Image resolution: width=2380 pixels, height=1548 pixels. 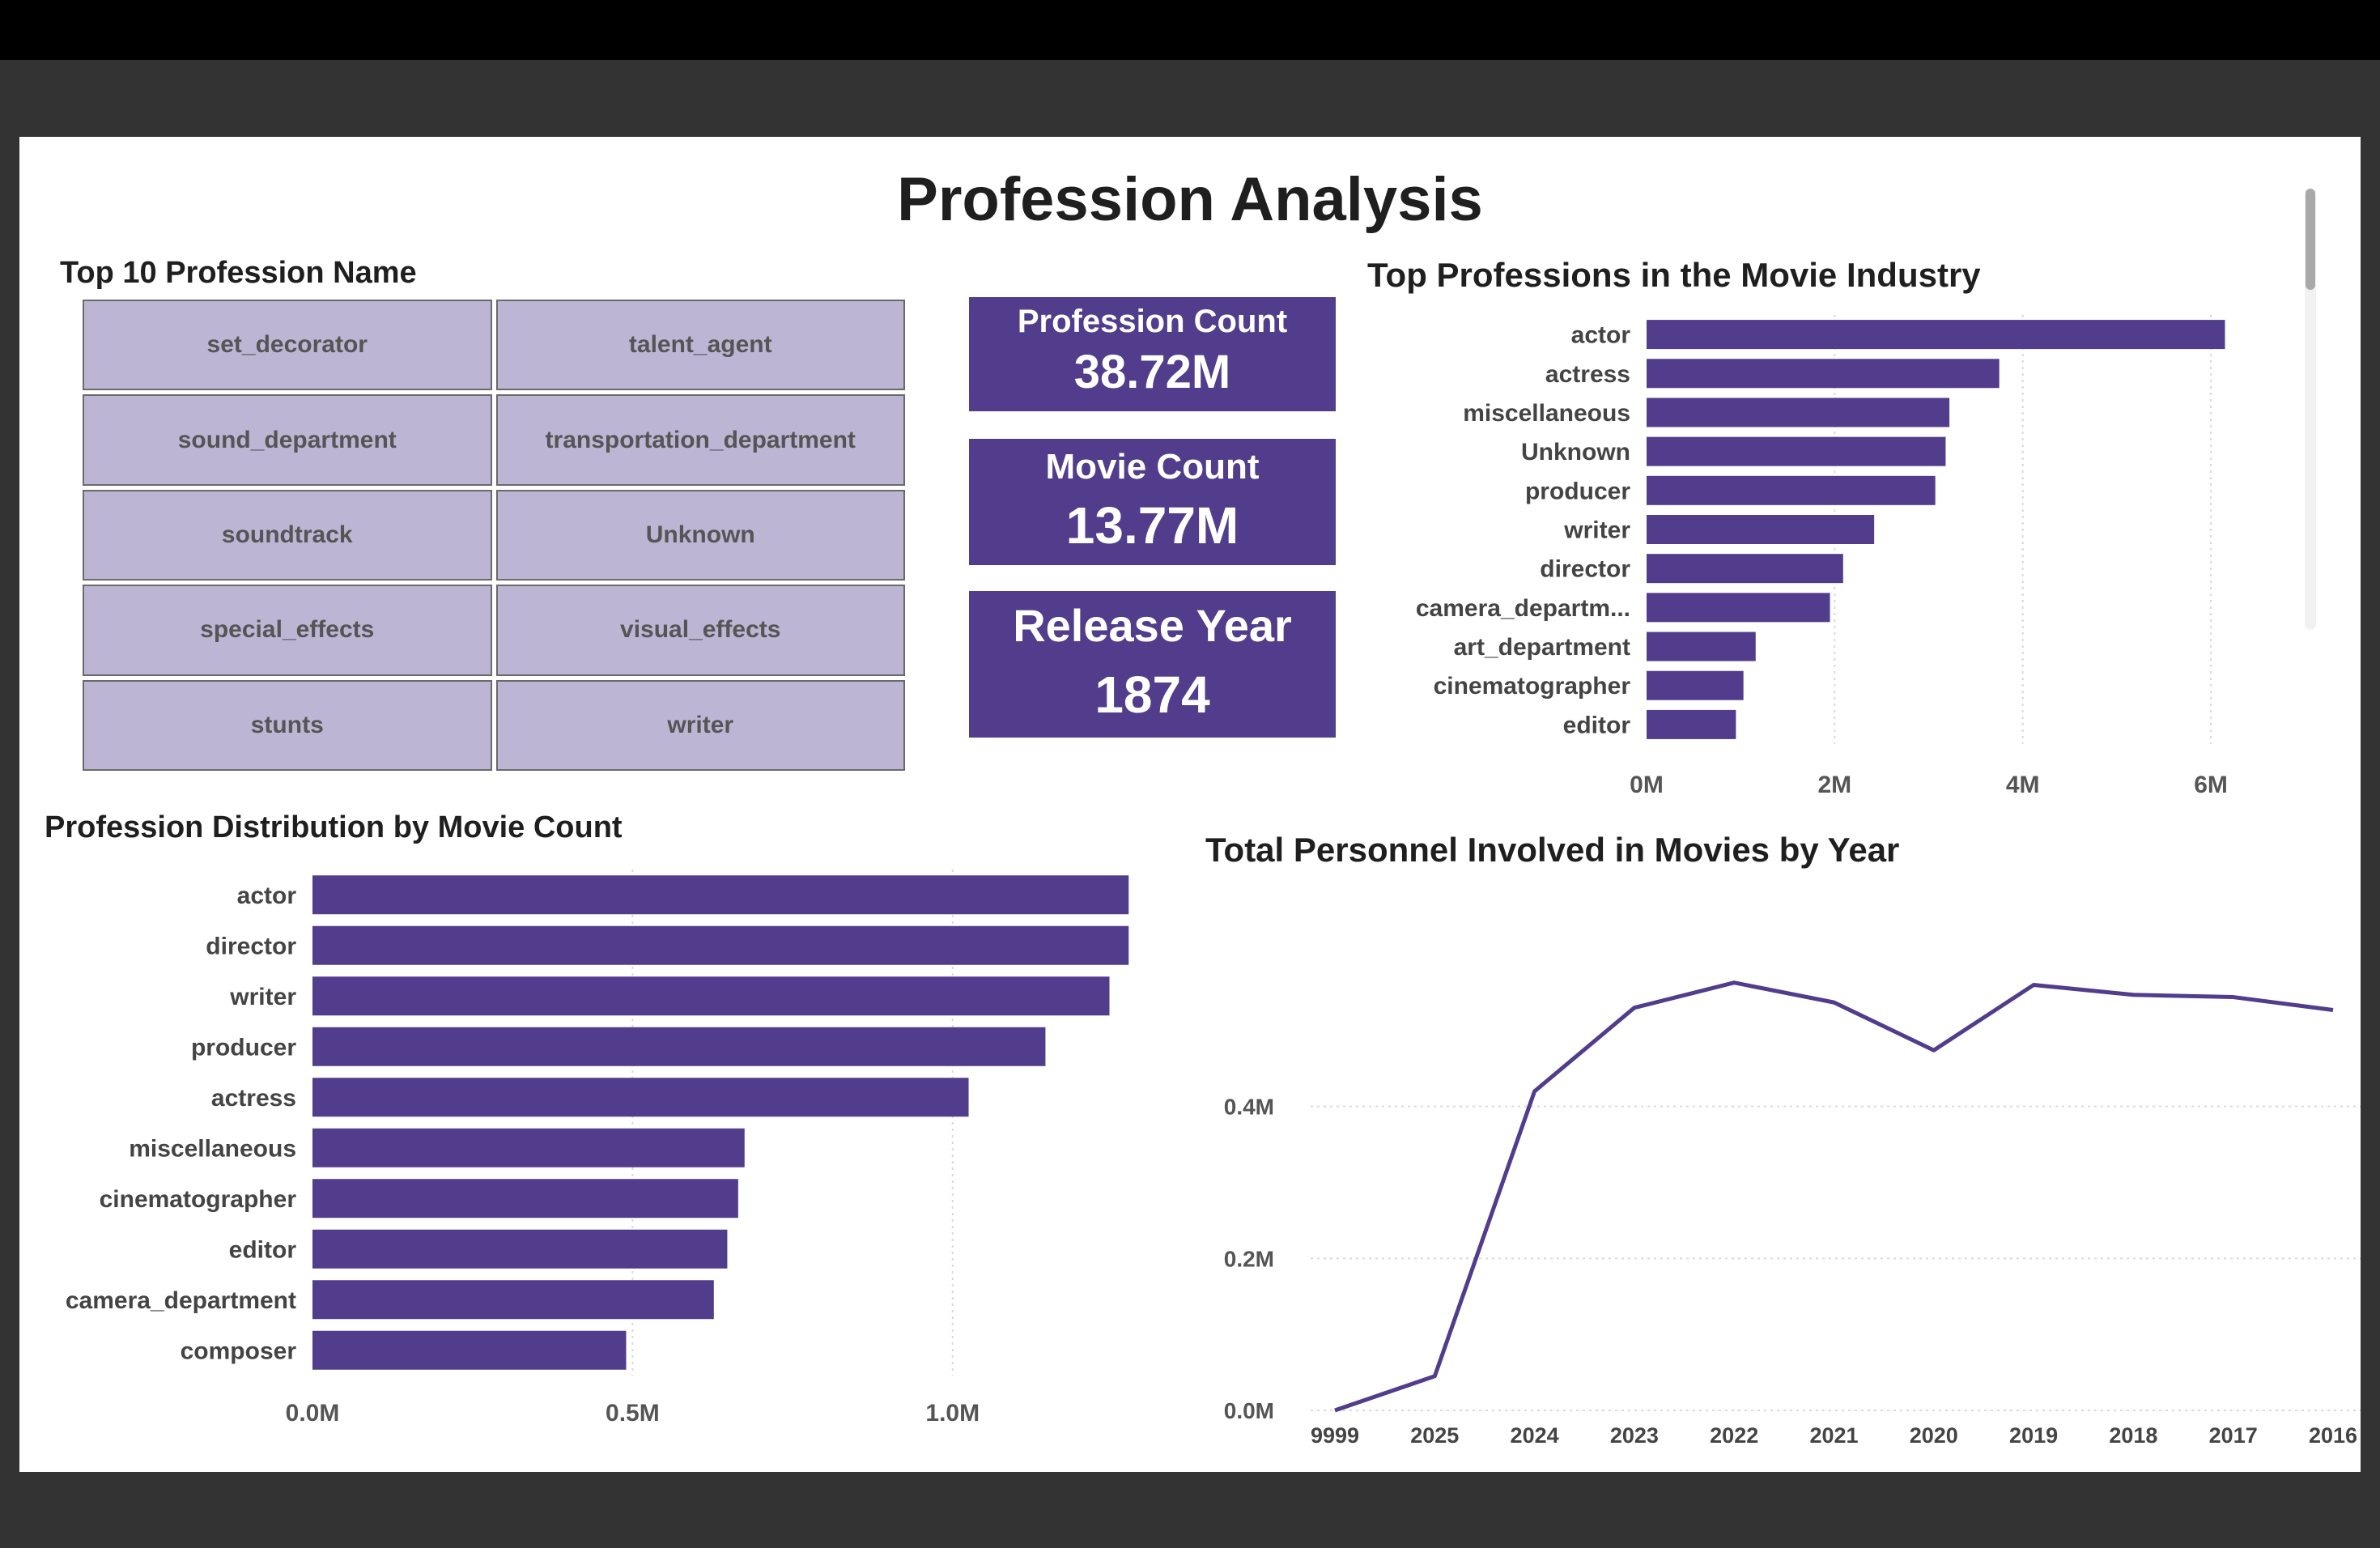 What do you see at coordinates (1542, 648) in the screenshot?
I see `category-label: art_department` at bounding box center [1542, 648].